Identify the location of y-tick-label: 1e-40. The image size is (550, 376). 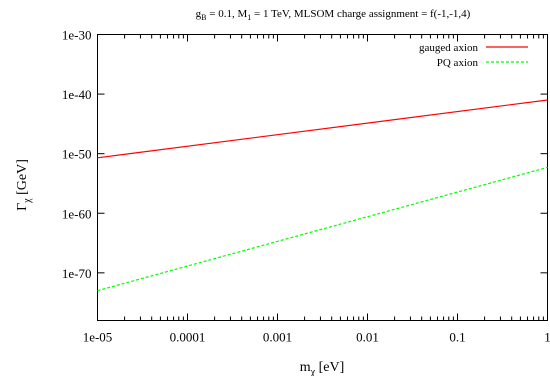
(77, 94).